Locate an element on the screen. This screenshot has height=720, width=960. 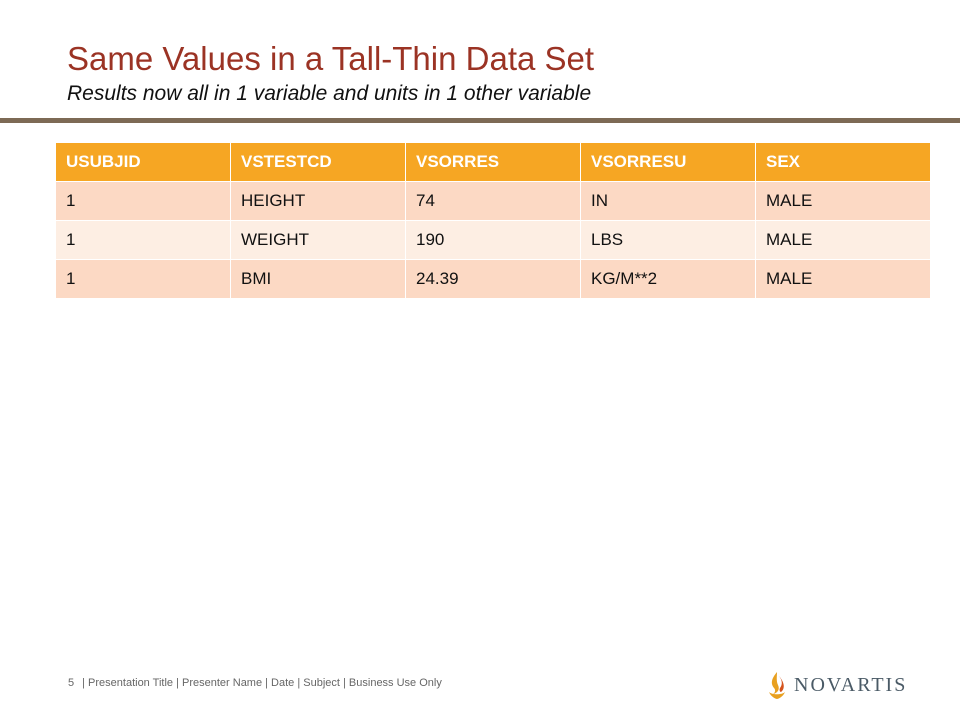
title-divider is located at coordinates (480, 120).